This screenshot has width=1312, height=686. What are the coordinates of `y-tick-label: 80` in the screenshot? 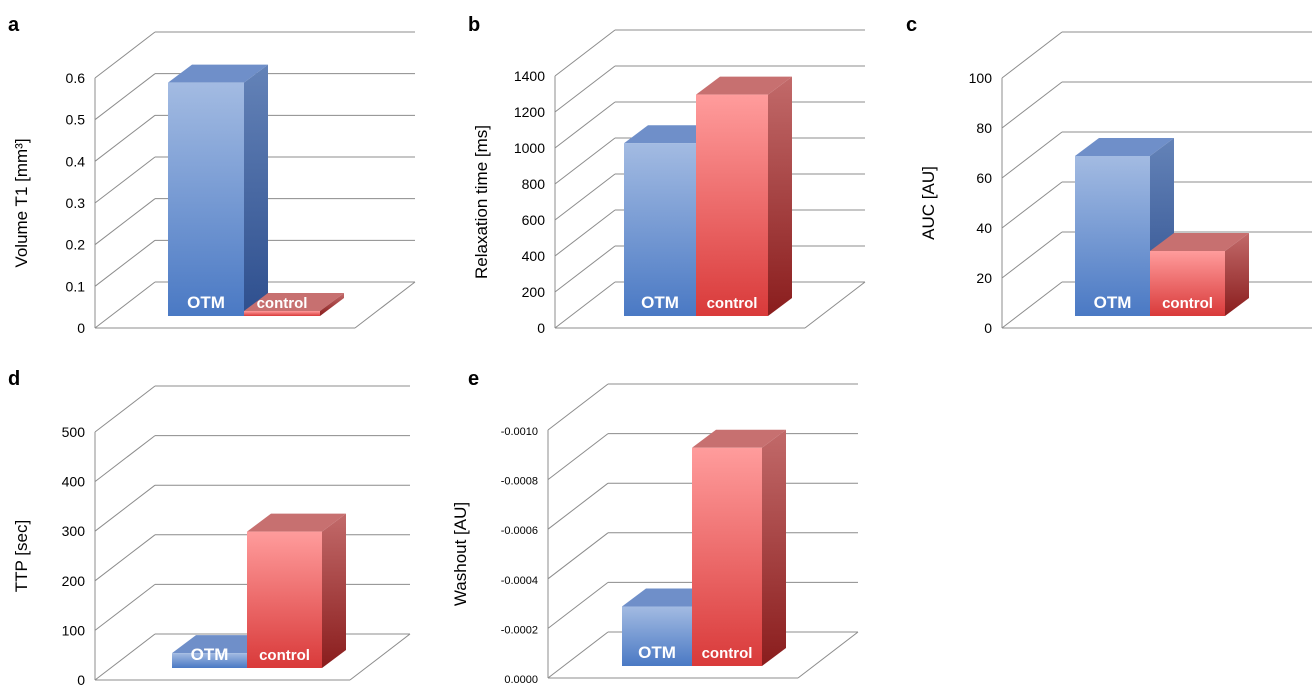 It's located at (984, 128).